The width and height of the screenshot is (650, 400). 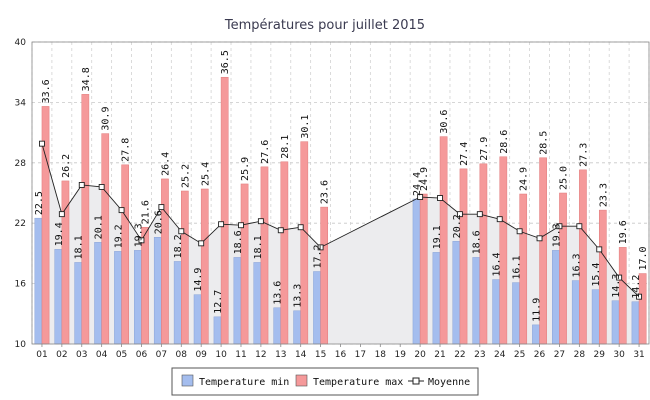 What do you see at coordinates (20, 224) in the screenshot?
I see `y-tick-label: 22` at bounding box center [20, 224].